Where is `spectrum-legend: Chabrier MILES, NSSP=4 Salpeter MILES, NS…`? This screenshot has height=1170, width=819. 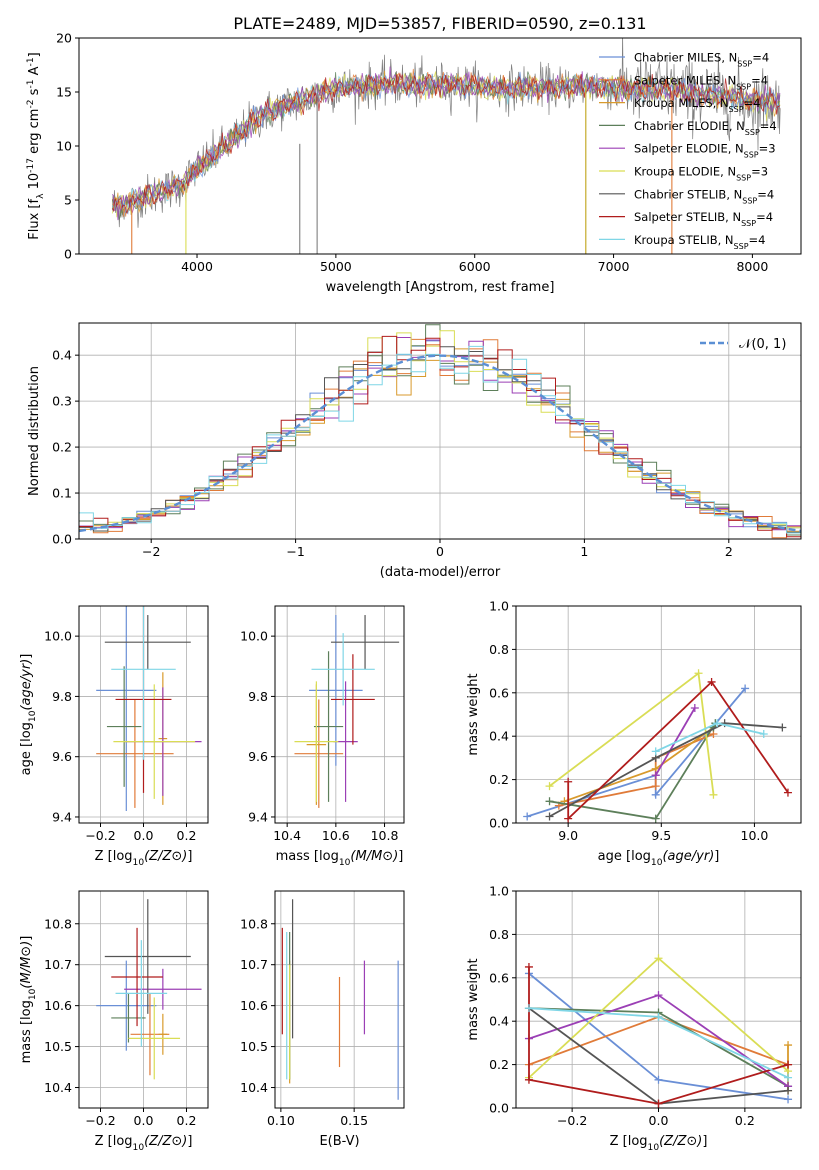 spectrum-legend: Chabrier MILES, NSSP=4 Salpeter MILES, NS… is located at coordinates (688, 151).